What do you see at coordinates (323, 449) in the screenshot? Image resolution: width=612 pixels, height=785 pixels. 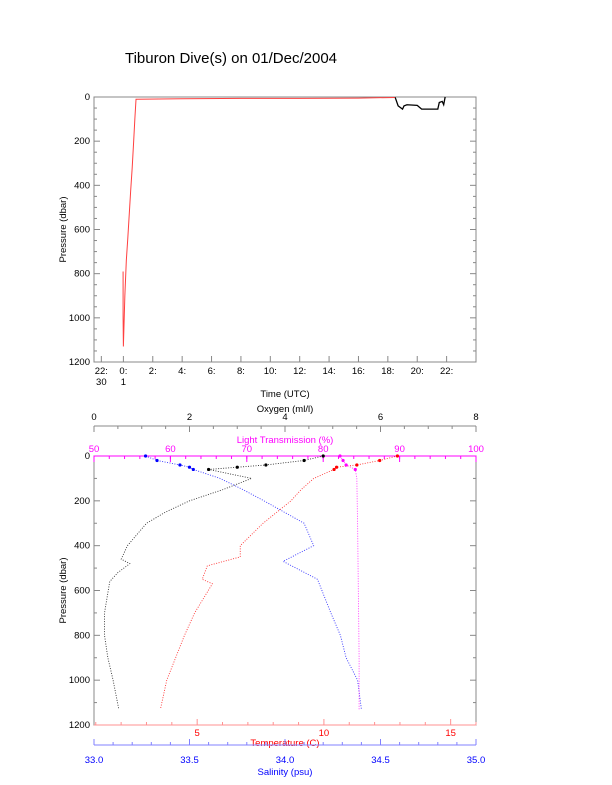 I see `light-tick-label: 80` at bounding box center [323, 449].